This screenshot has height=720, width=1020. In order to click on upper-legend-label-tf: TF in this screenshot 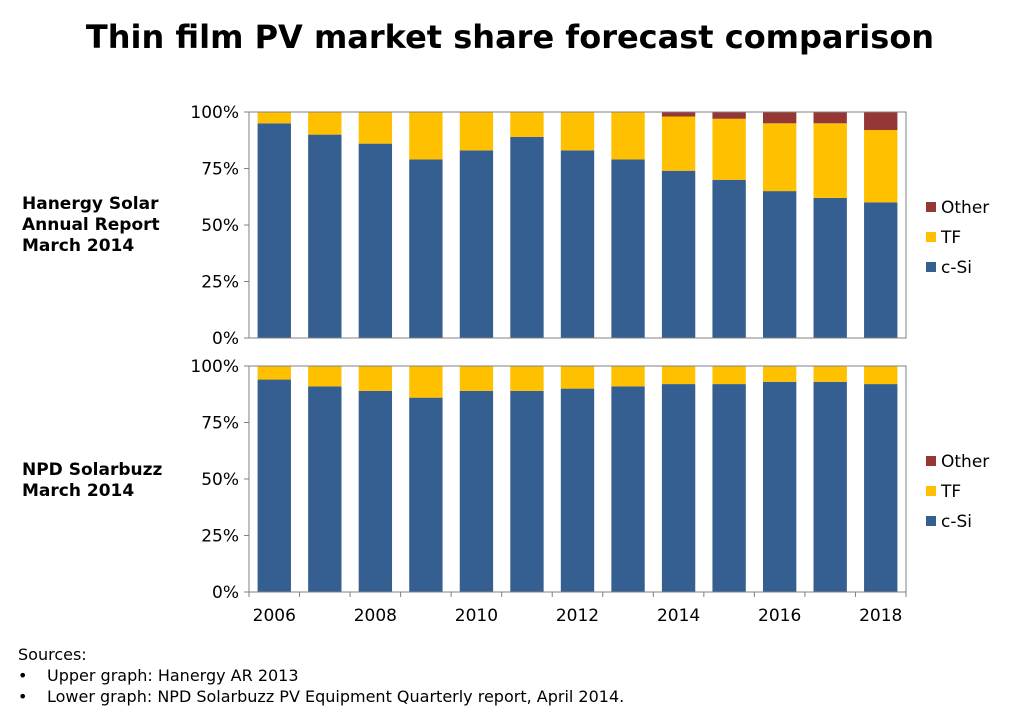, I will do `click(950, 238)`.